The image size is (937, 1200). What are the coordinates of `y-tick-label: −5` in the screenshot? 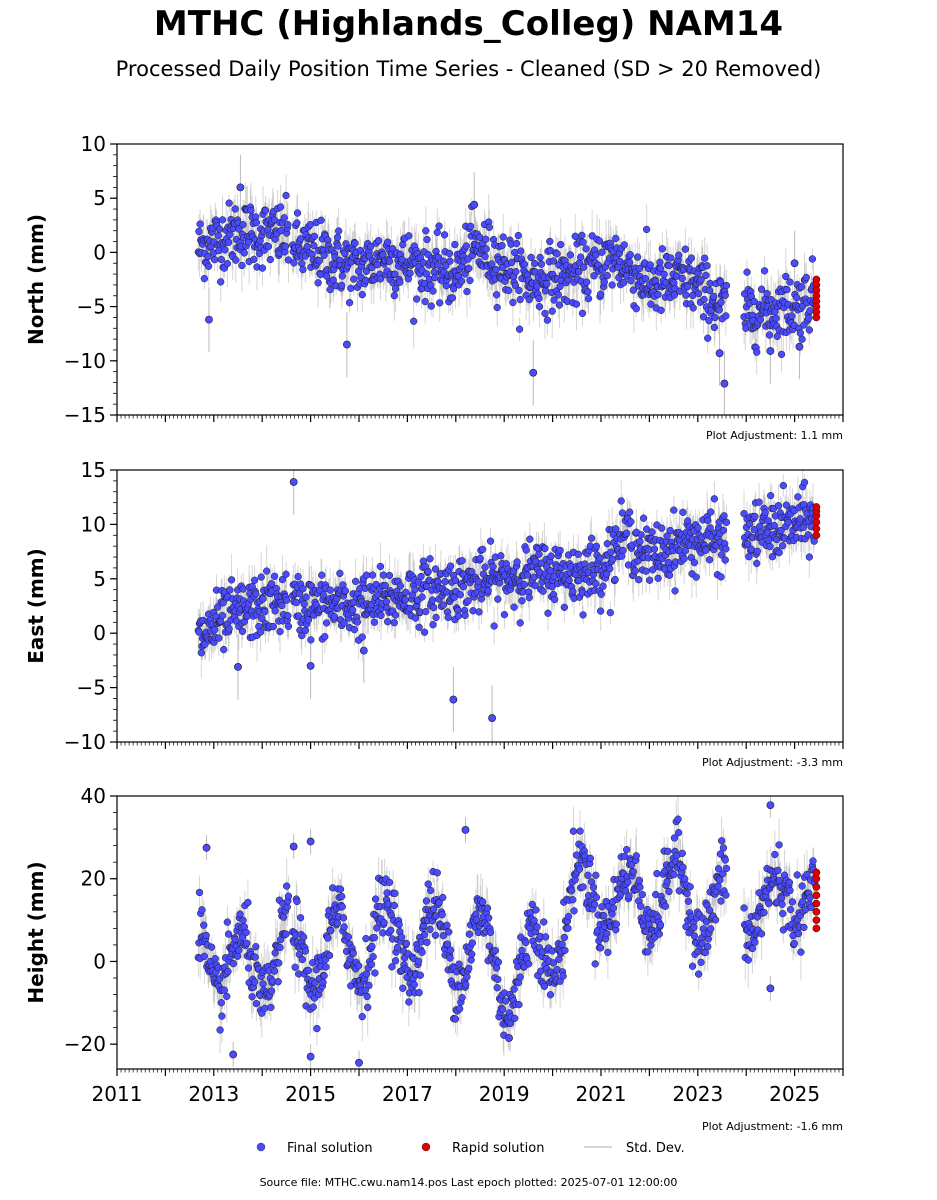 It's located at (91, 307).